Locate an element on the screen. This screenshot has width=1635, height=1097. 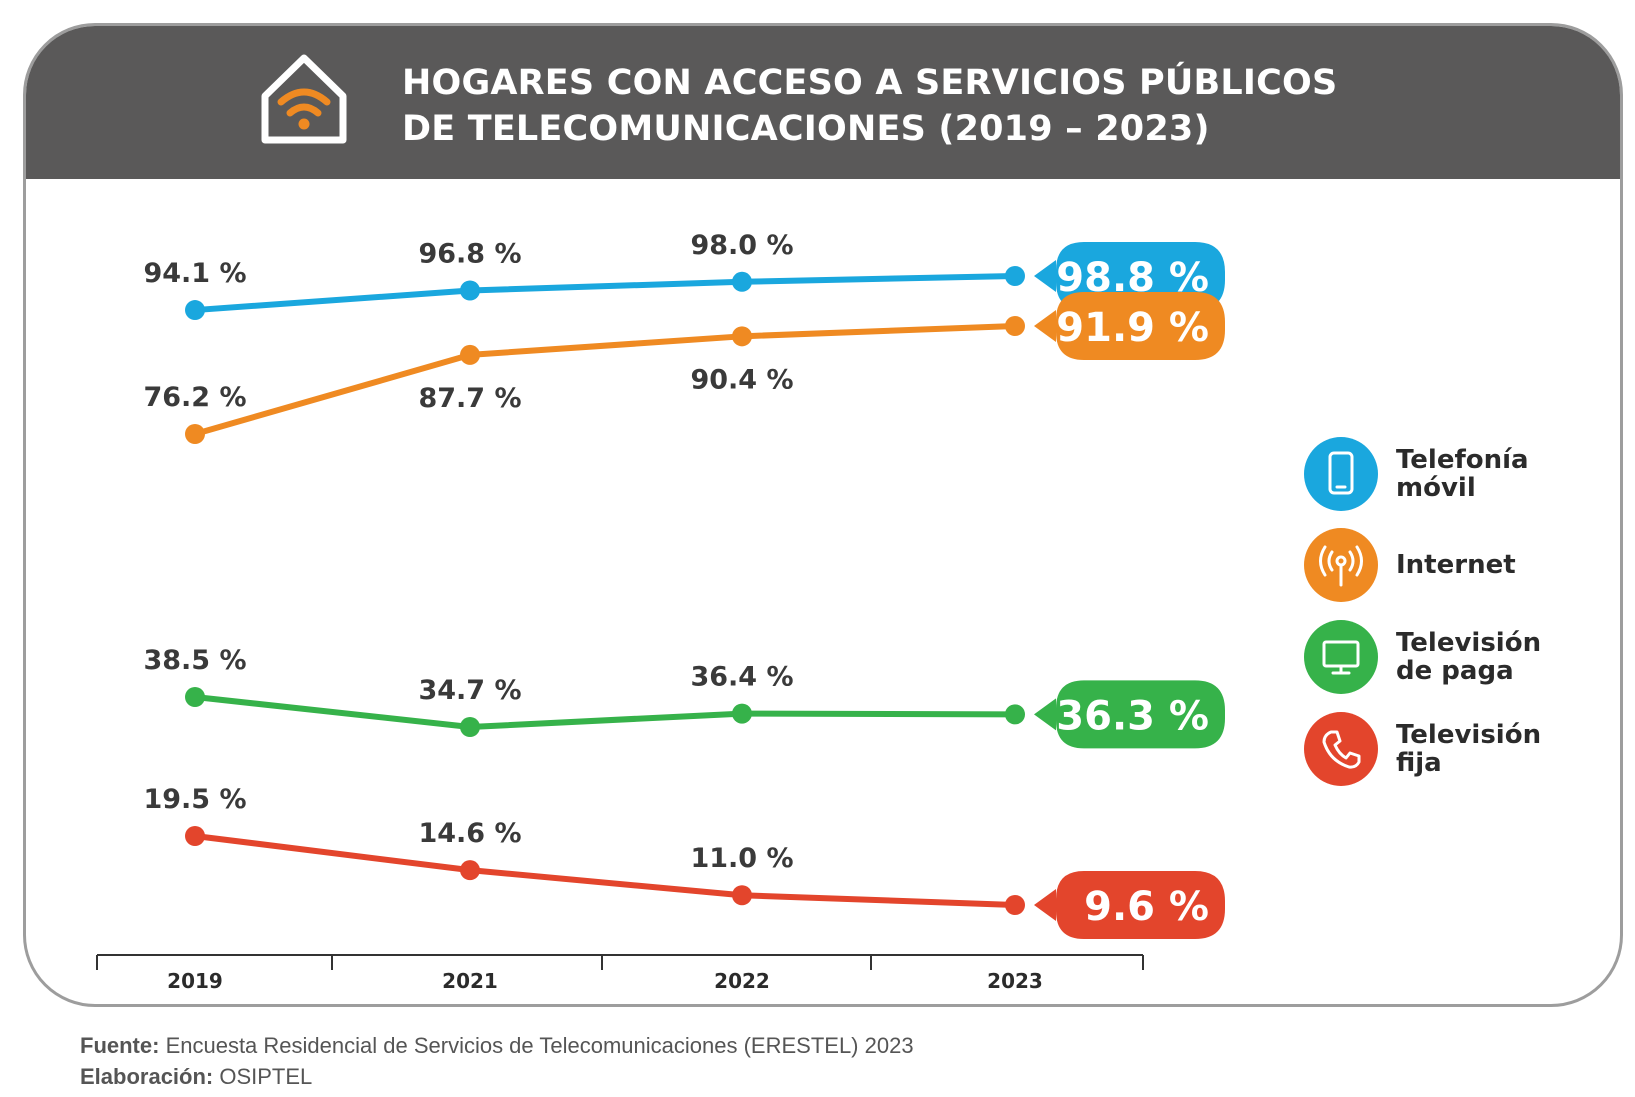
callout-value-tv-fija: 9.6 % is located at coordinates (1146, 907).